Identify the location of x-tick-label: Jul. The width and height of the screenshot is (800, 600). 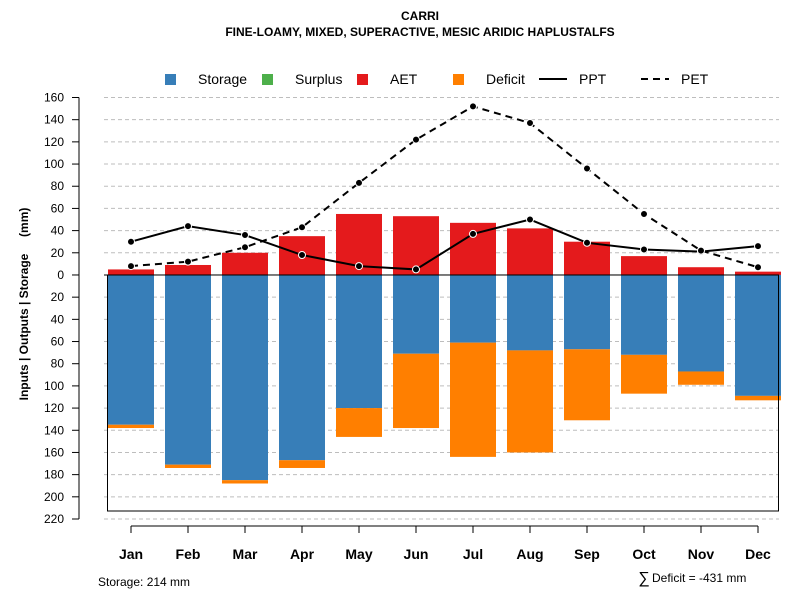
(473, 554).